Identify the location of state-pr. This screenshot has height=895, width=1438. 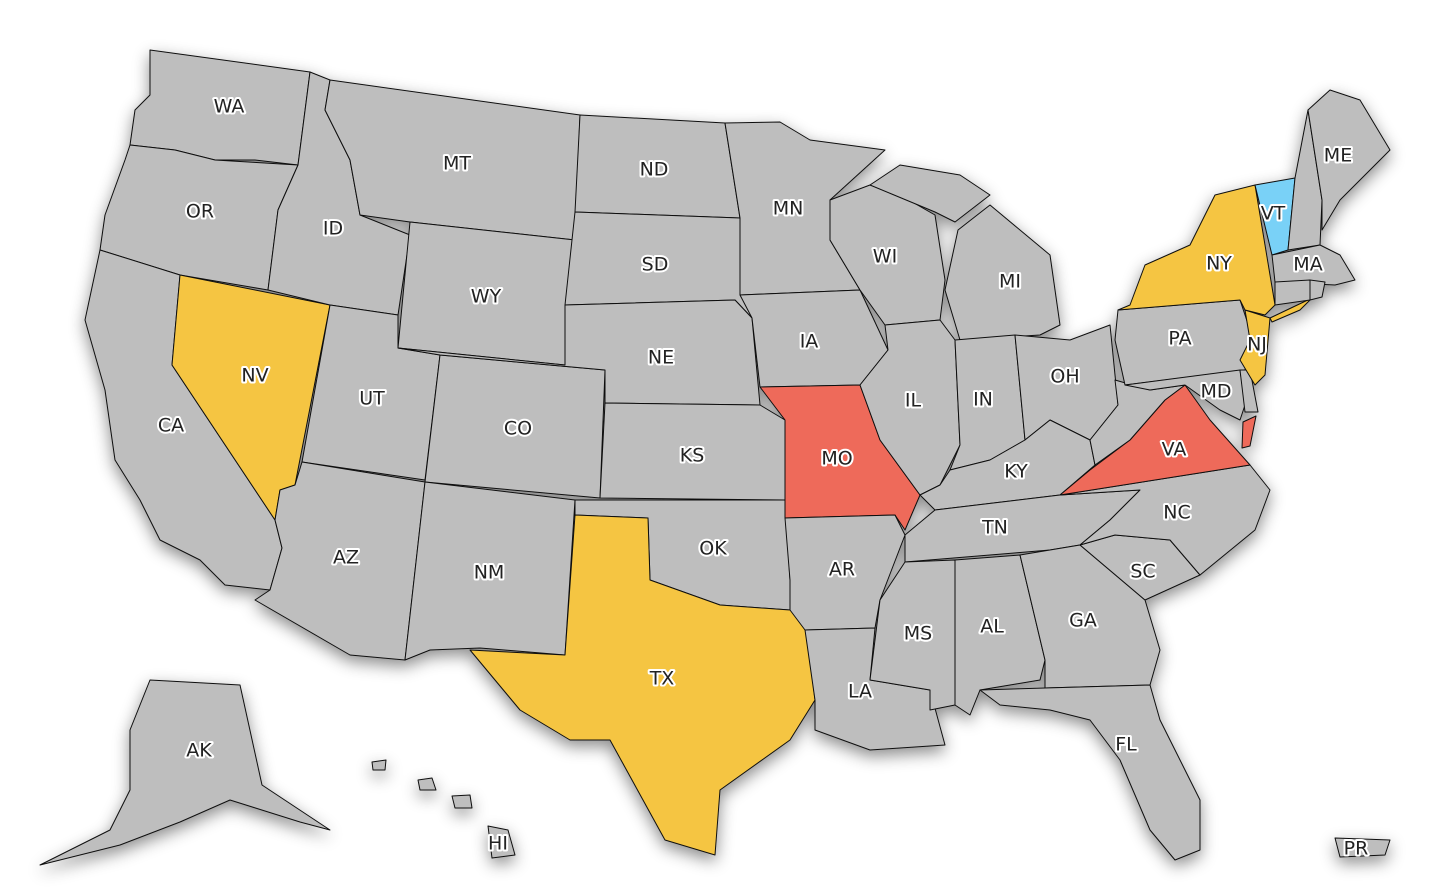
(1362, 847).